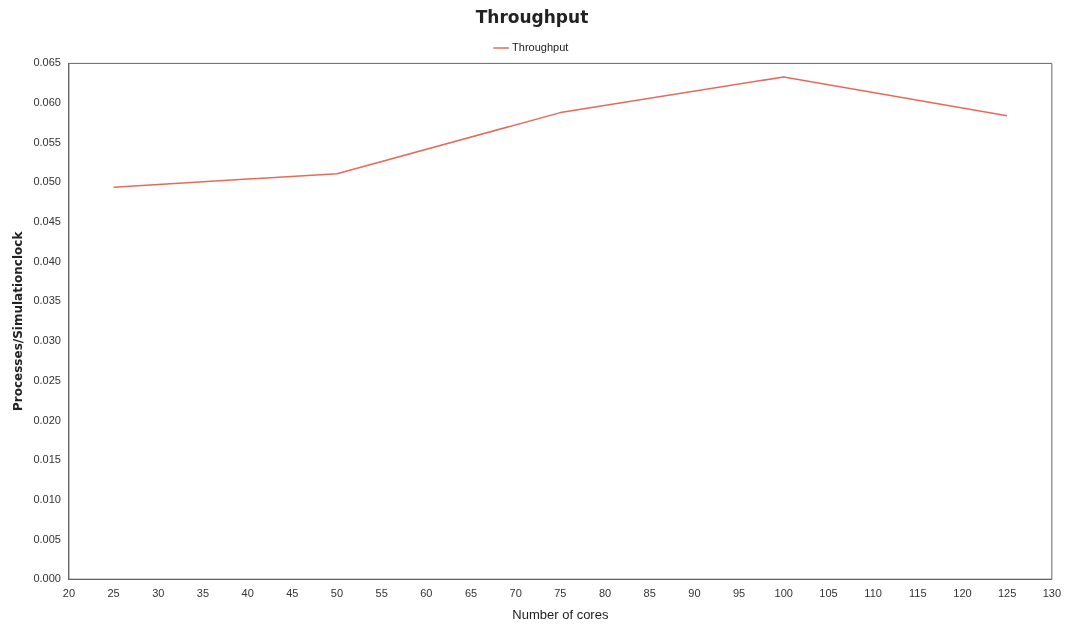  I want to click on y-tick-label: 0.040, so click(47, 260).